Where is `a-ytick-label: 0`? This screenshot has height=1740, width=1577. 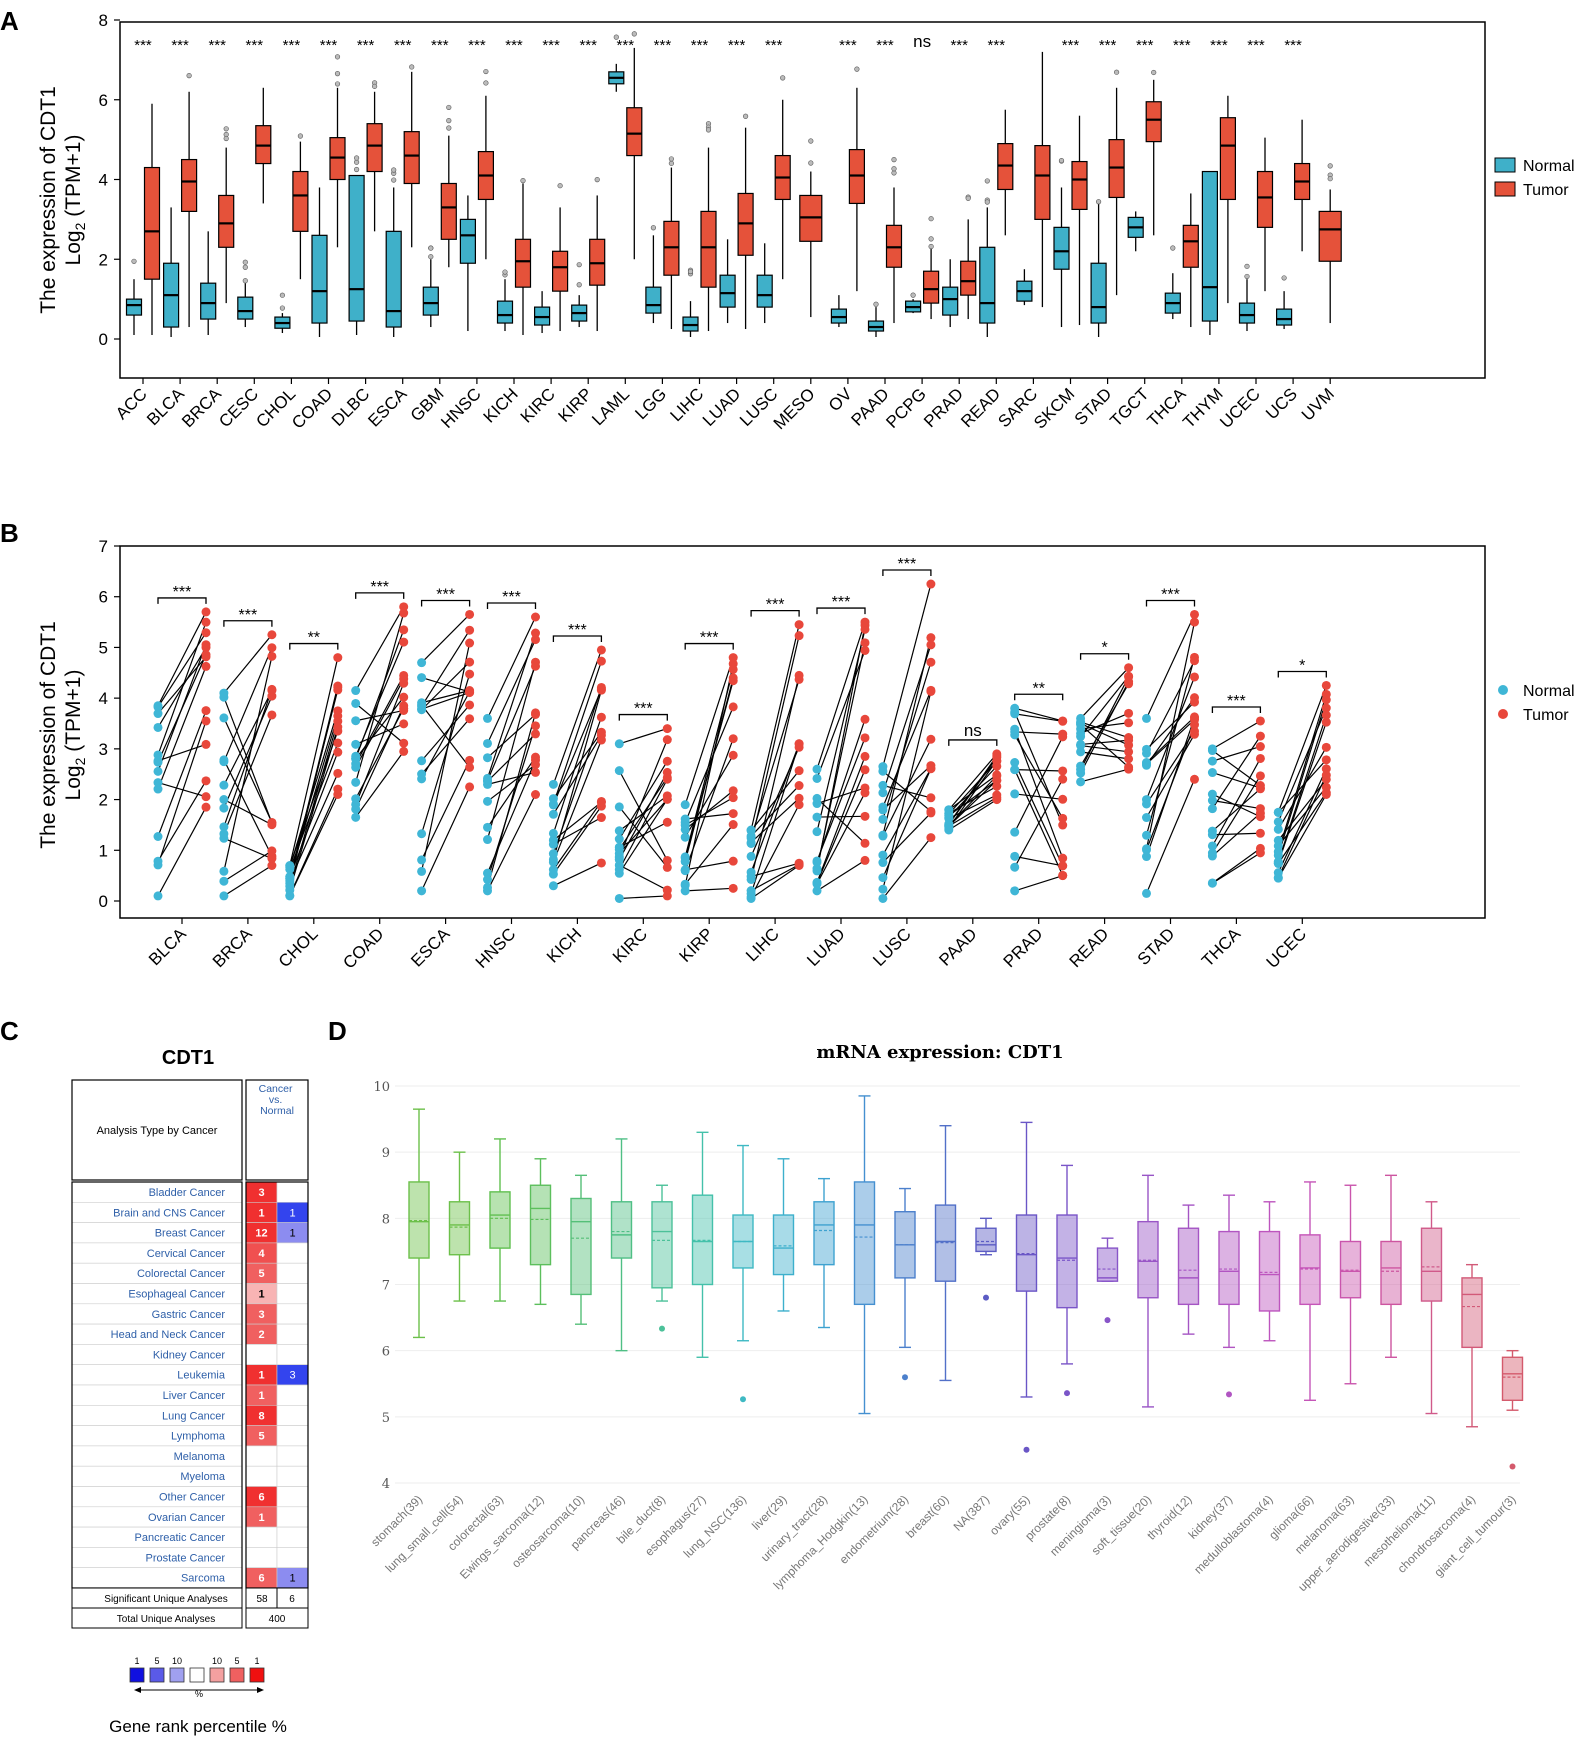
a-ytick-label: 0 is located at coordinates (103, 339).